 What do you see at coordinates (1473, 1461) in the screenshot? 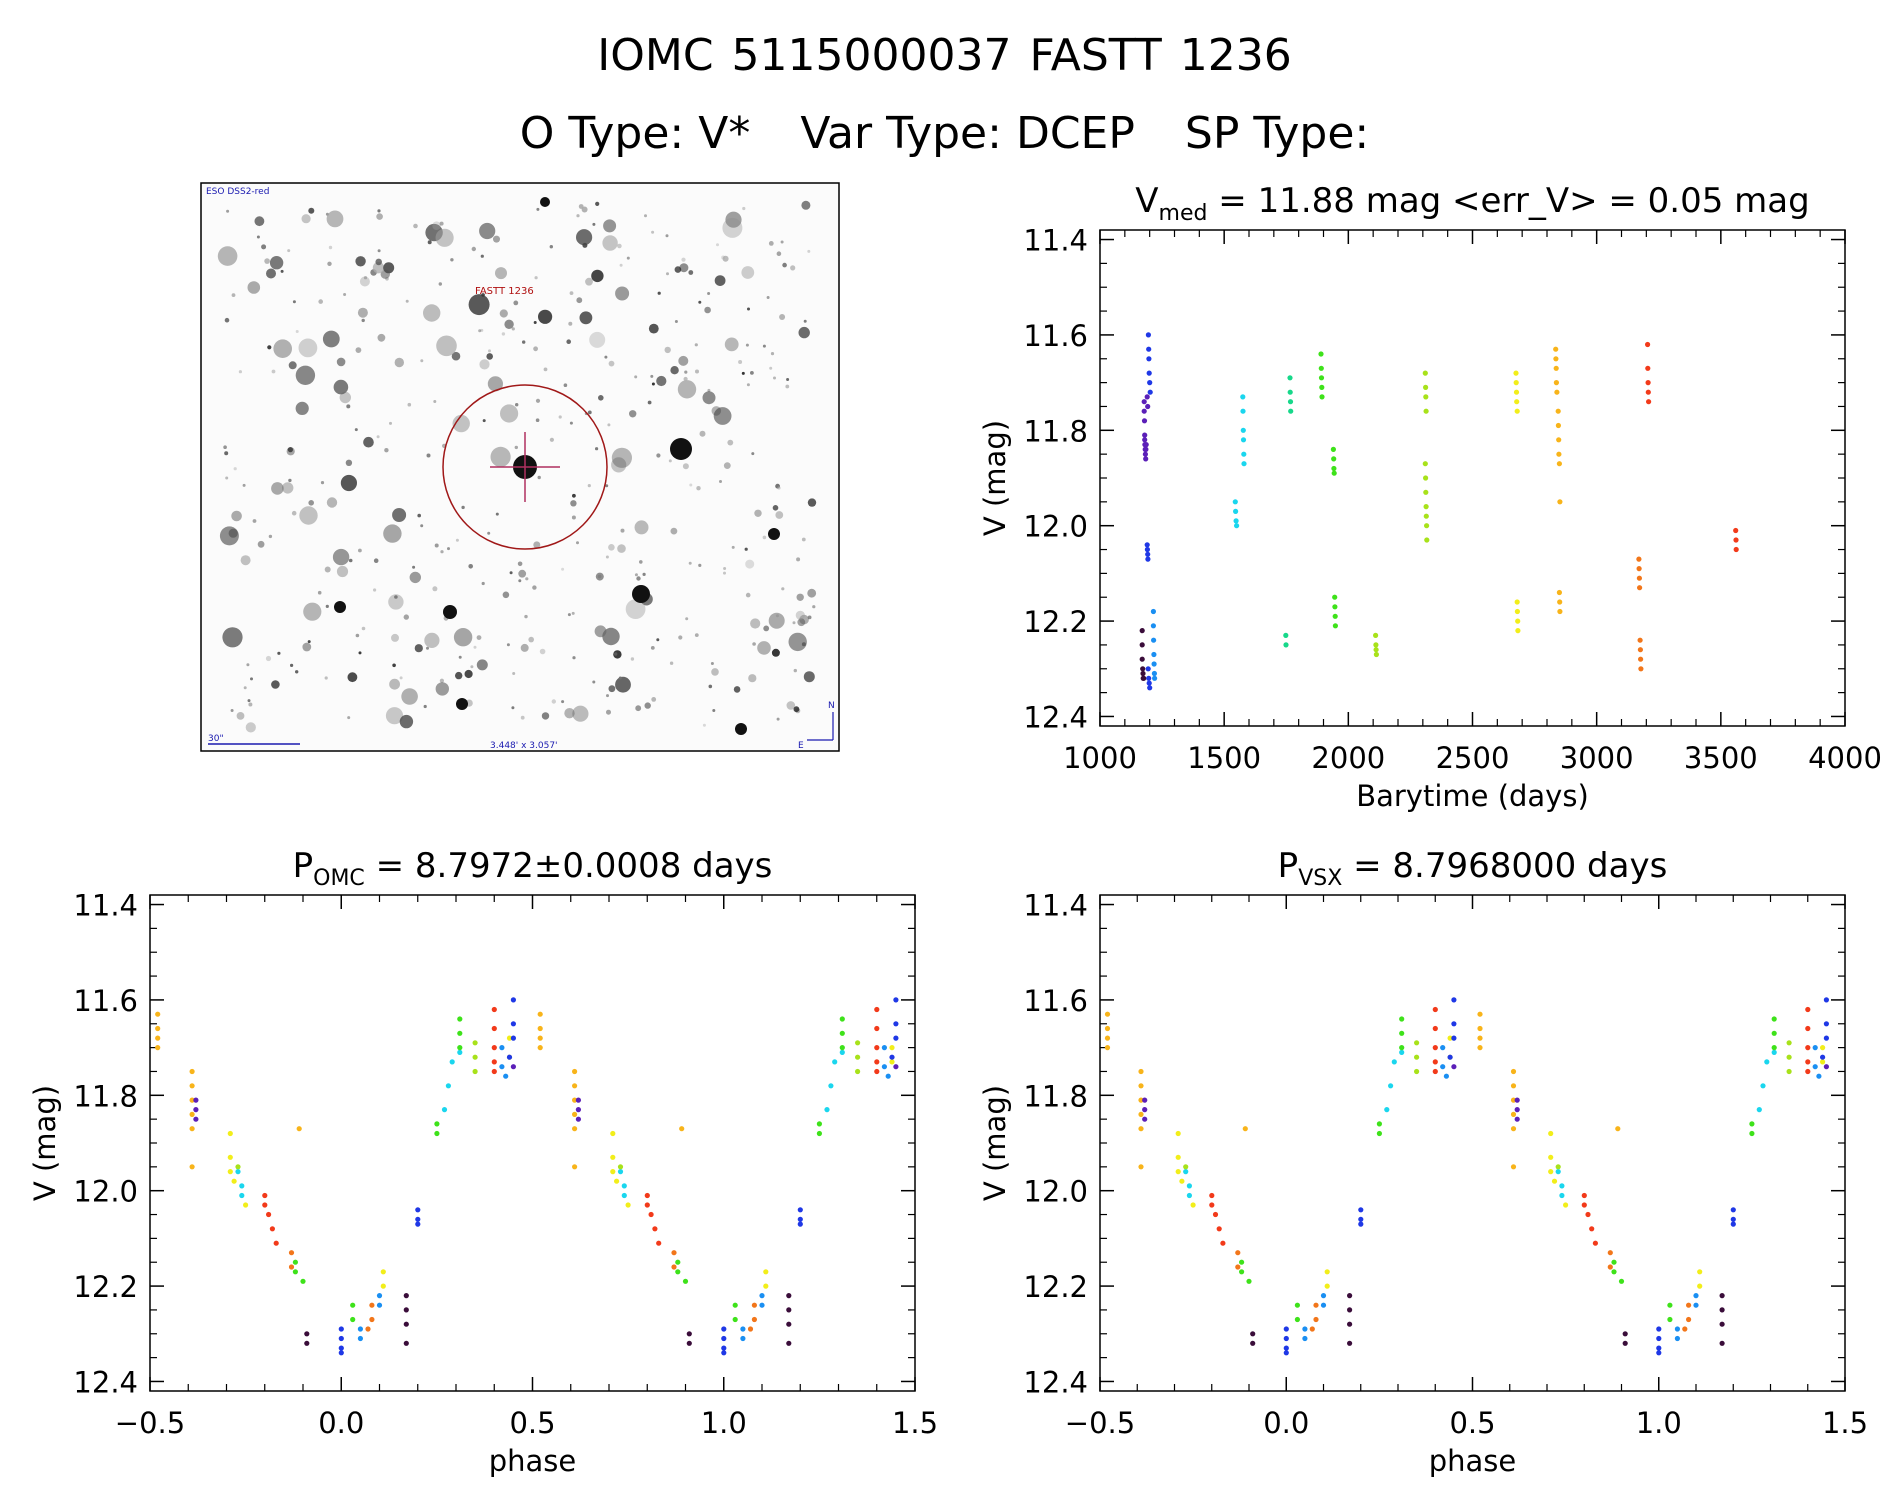
I see `x-axis-label: phase` at bounding box center [1473, 1461].